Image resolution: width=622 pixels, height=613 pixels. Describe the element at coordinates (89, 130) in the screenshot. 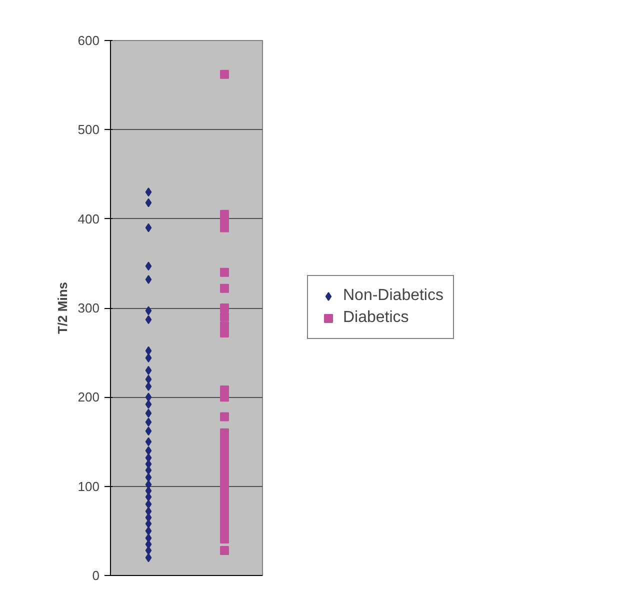

I see `y-tick-label: 500` at that location.